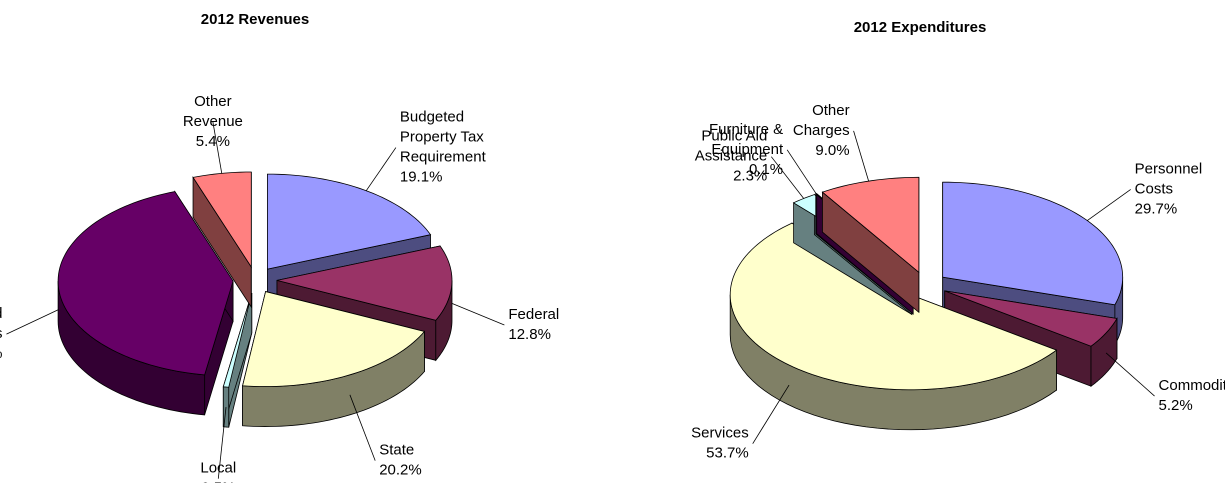 The image size is (1225, 483). I want to click on slice-value-label: 42.0%, so click(1, 353).